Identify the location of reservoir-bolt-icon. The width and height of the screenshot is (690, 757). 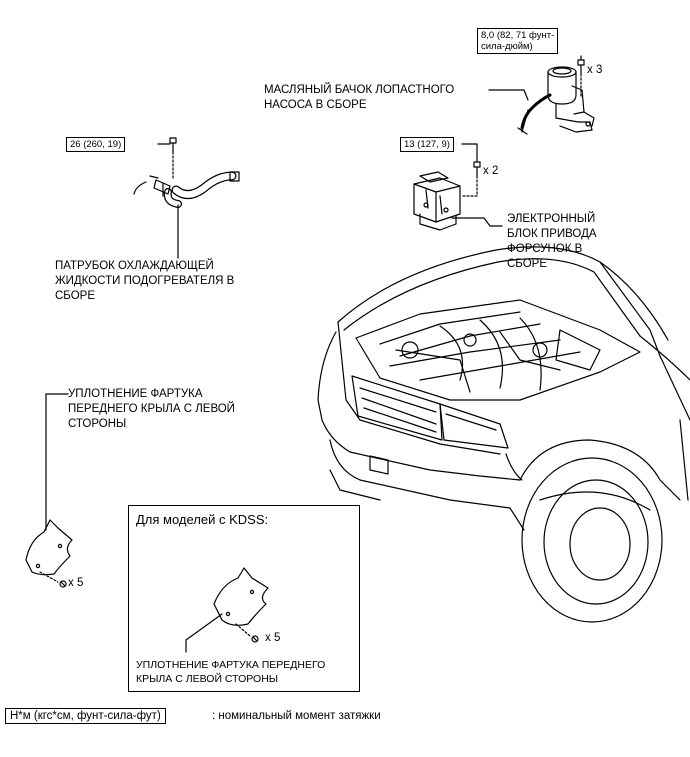
(581, 67).